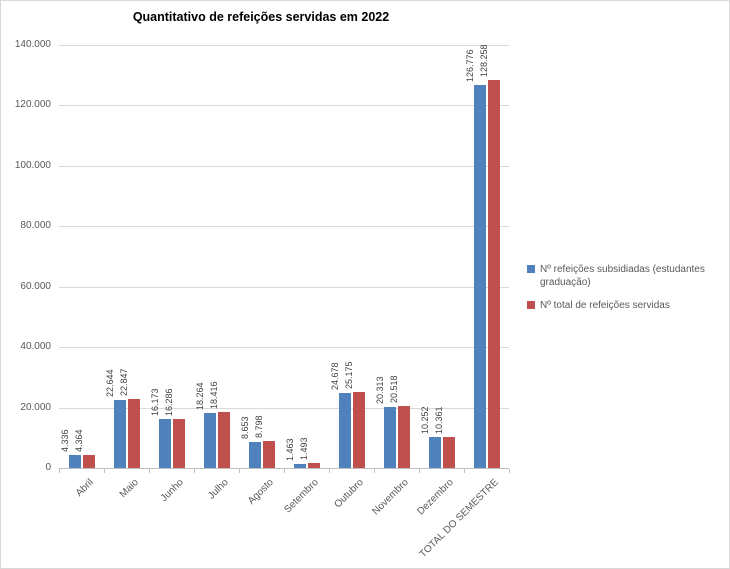 The height and width of the screenshot is (569, 730). I want to click on x-axis-category-label: Abril, so click(84, 488).